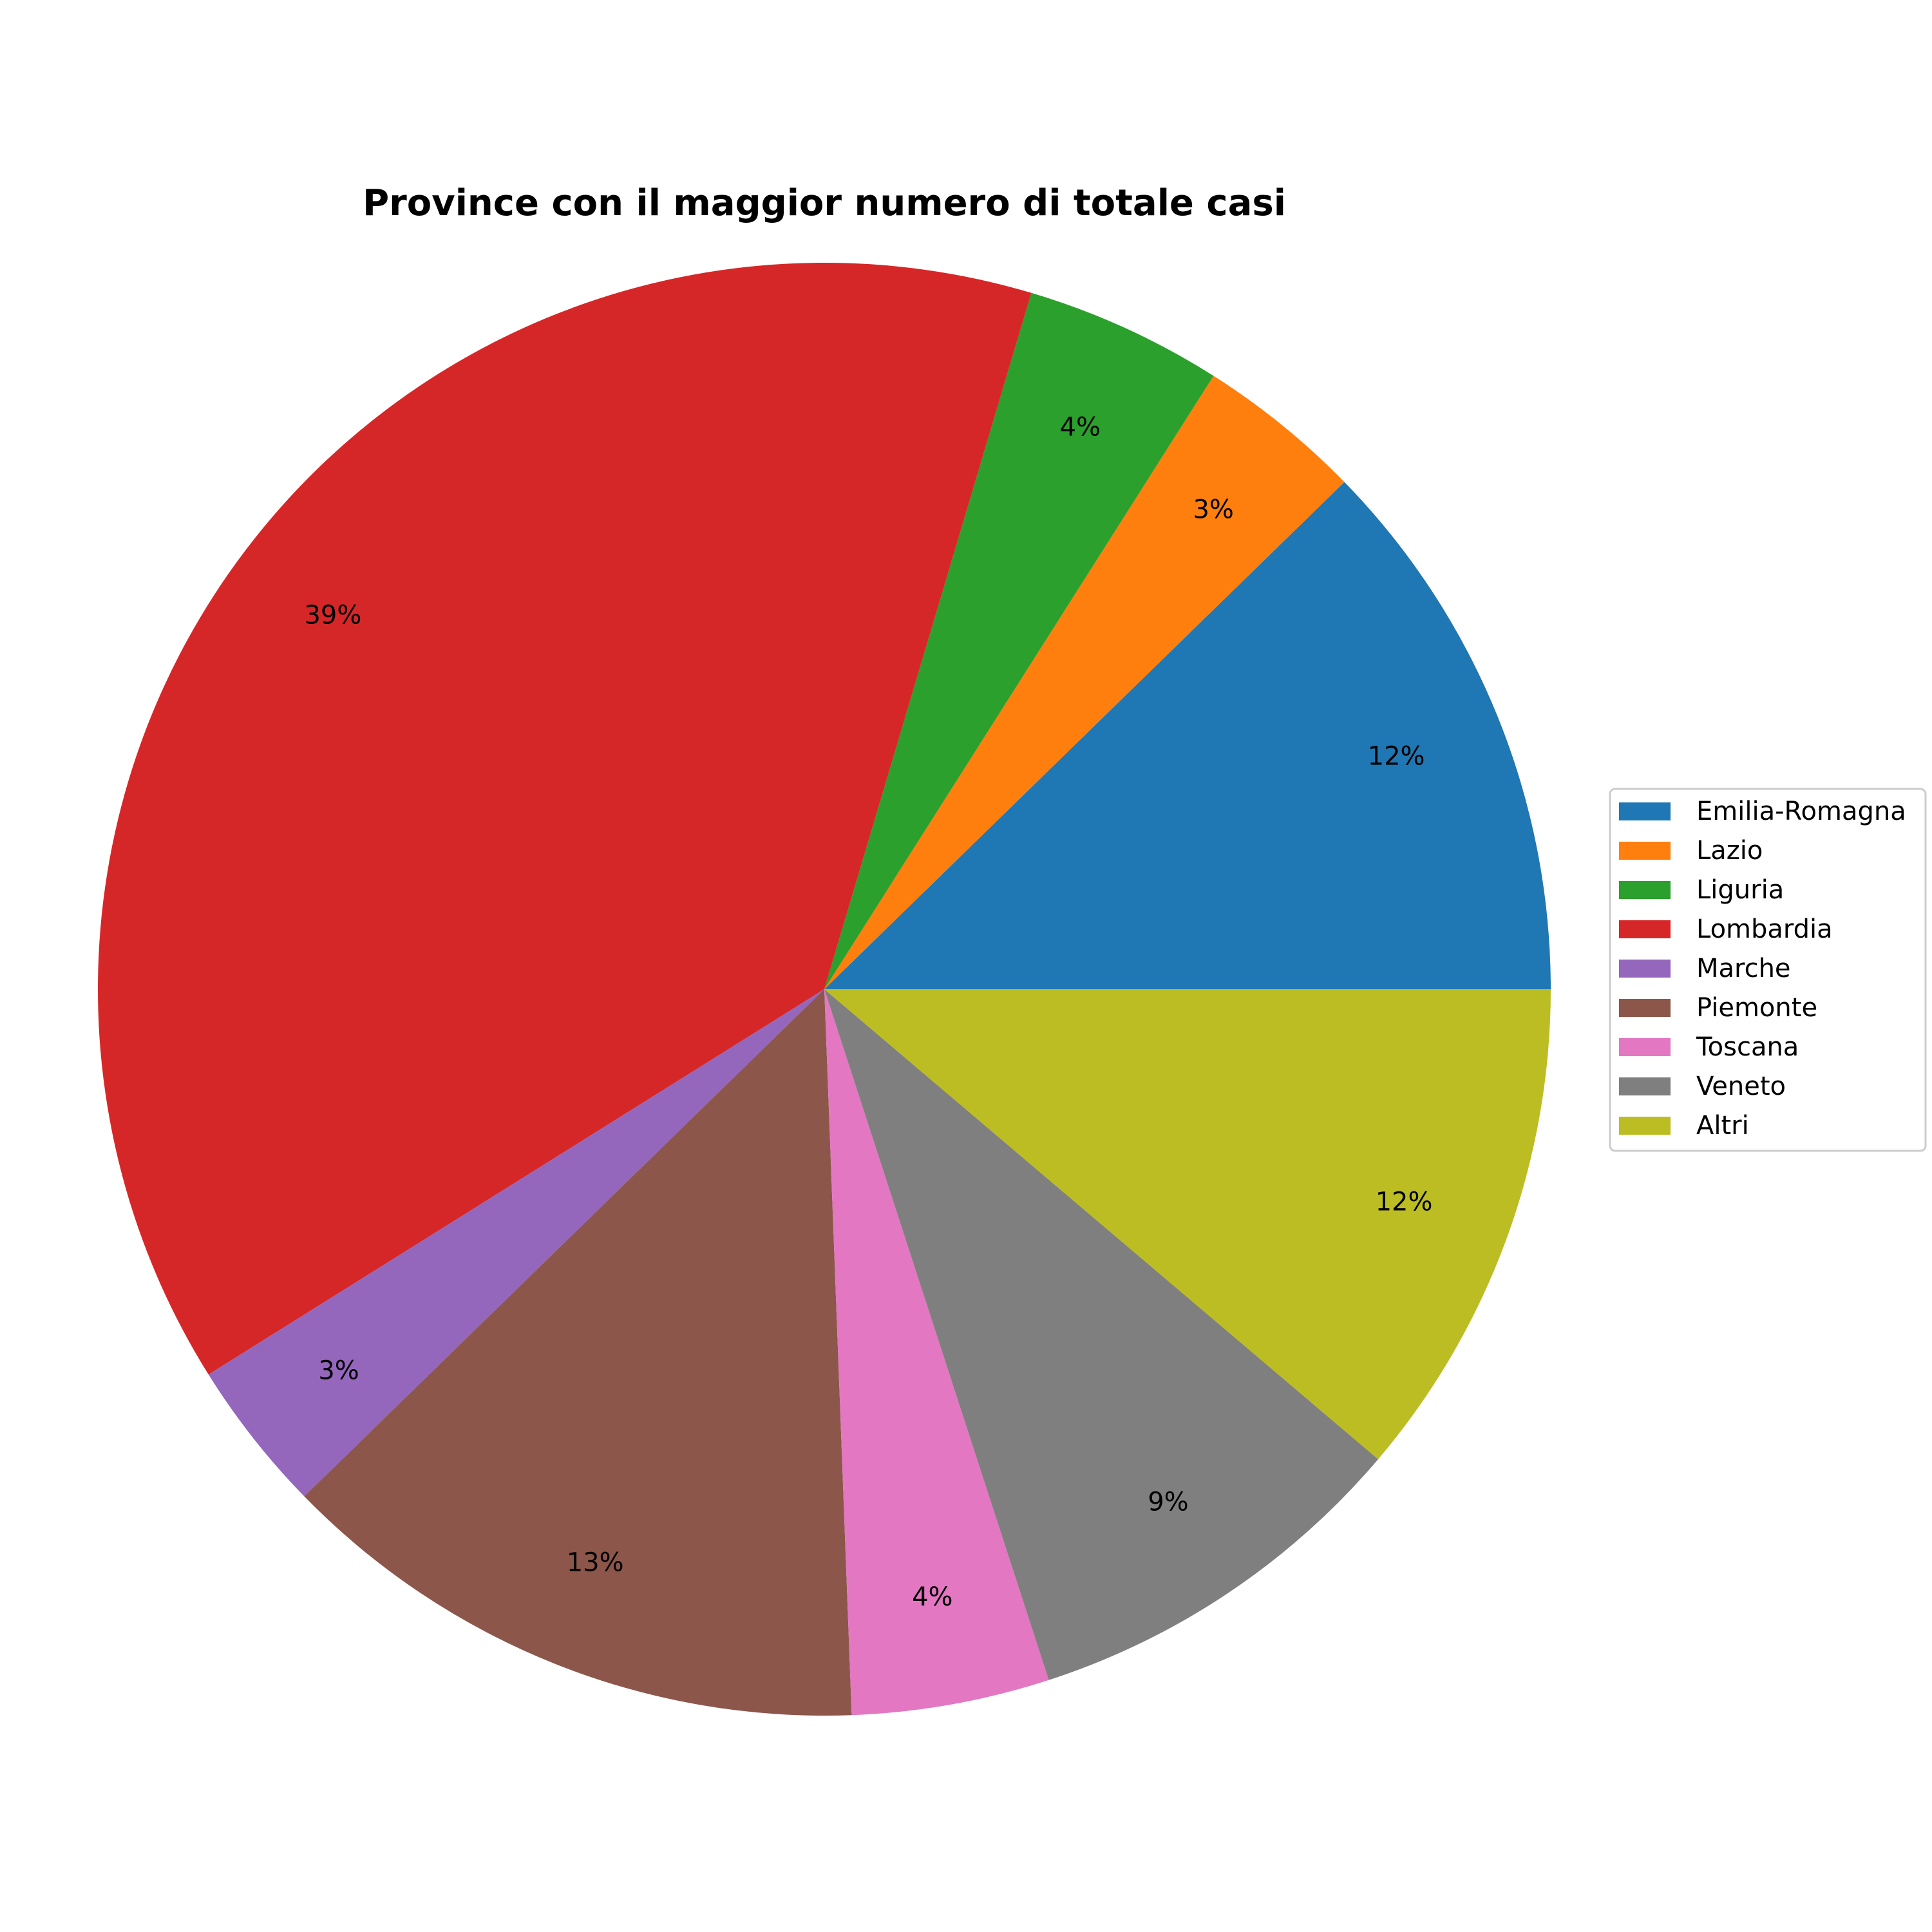  Describe the element at coordinates (333, 615) in the screenshot. I see `pie-percent-label: 39%` at that location.